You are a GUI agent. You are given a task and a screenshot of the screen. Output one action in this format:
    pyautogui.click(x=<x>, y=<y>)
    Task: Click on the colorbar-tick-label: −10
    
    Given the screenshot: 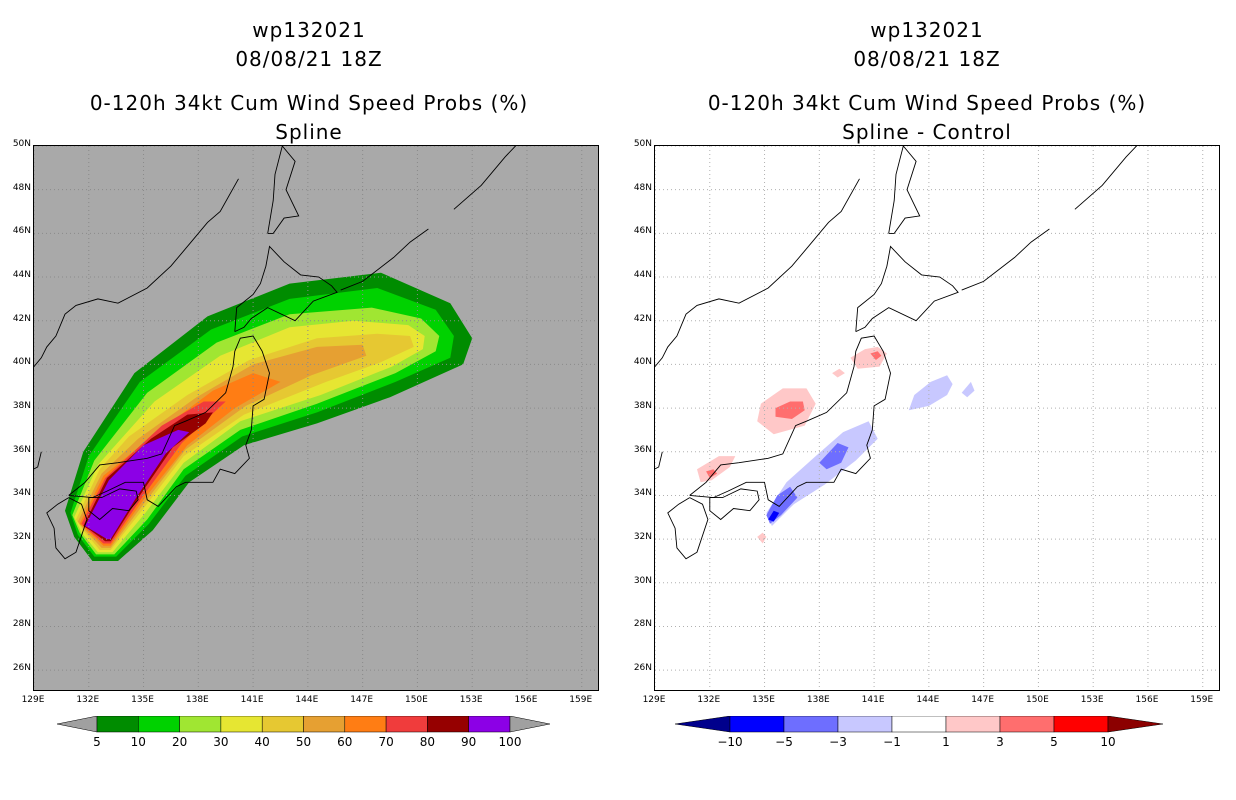 What is the action you would take?
    pyautogui.click(x=730, y=742)
    